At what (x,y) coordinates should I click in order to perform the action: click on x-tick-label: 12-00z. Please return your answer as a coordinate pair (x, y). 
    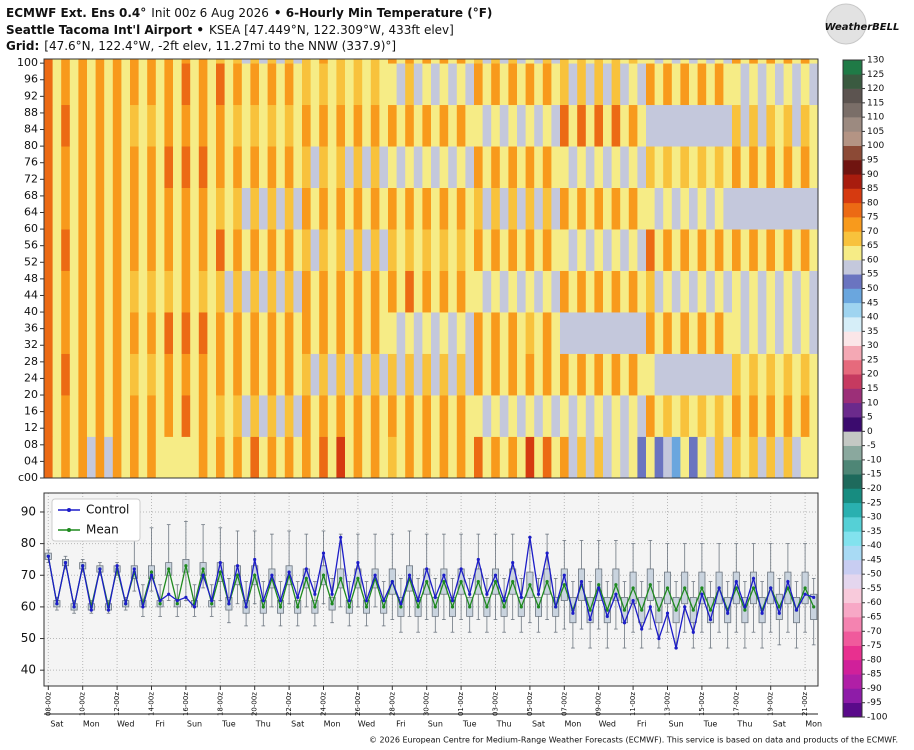
    Looking at the image, I should click on (117, 704).